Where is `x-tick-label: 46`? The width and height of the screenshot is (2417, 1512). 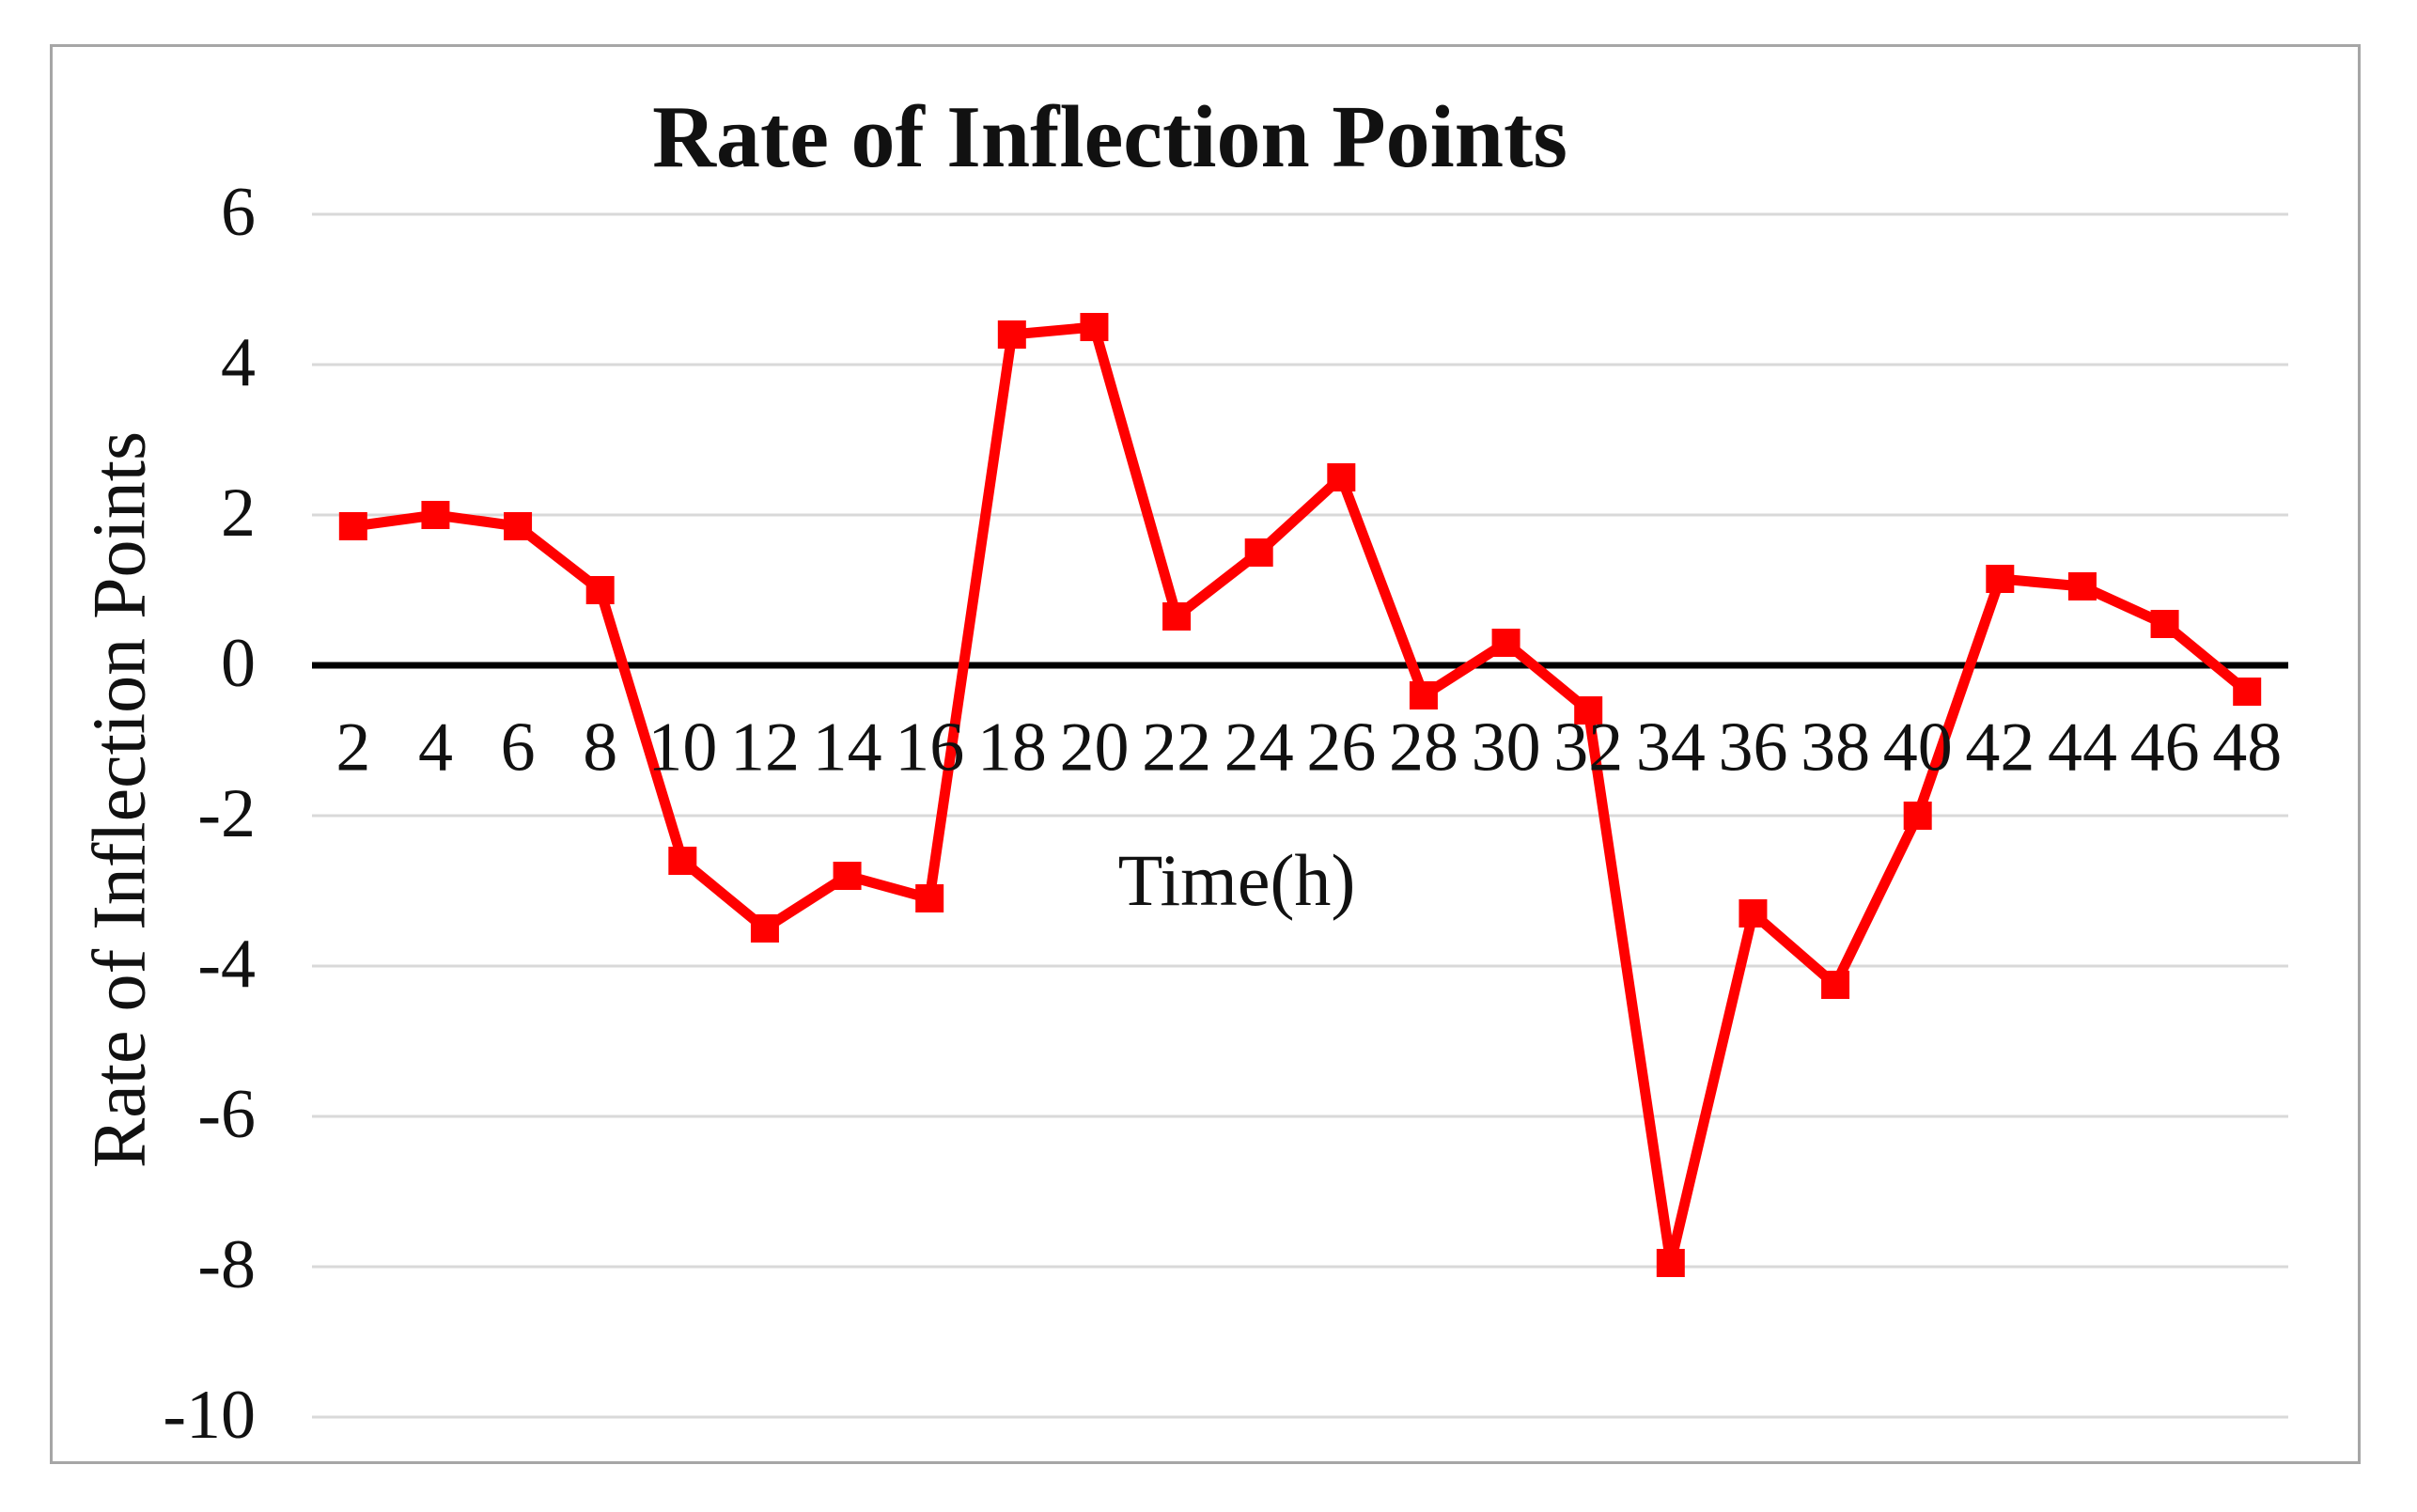 x-tick-label: 46 is located at coordinates (2164, 748).